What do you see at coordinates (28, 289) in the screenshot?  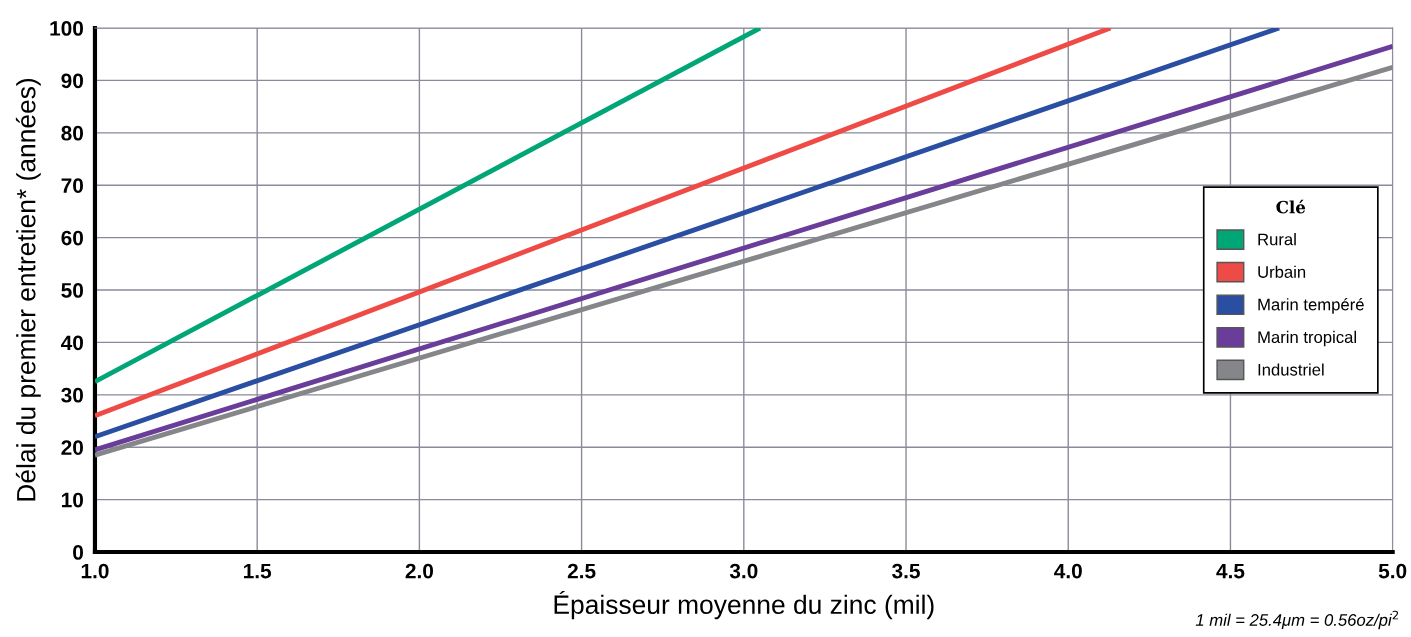 I see `y-axis-title: Délai du premier entretien* (années)` at bounding box center [28, 289].